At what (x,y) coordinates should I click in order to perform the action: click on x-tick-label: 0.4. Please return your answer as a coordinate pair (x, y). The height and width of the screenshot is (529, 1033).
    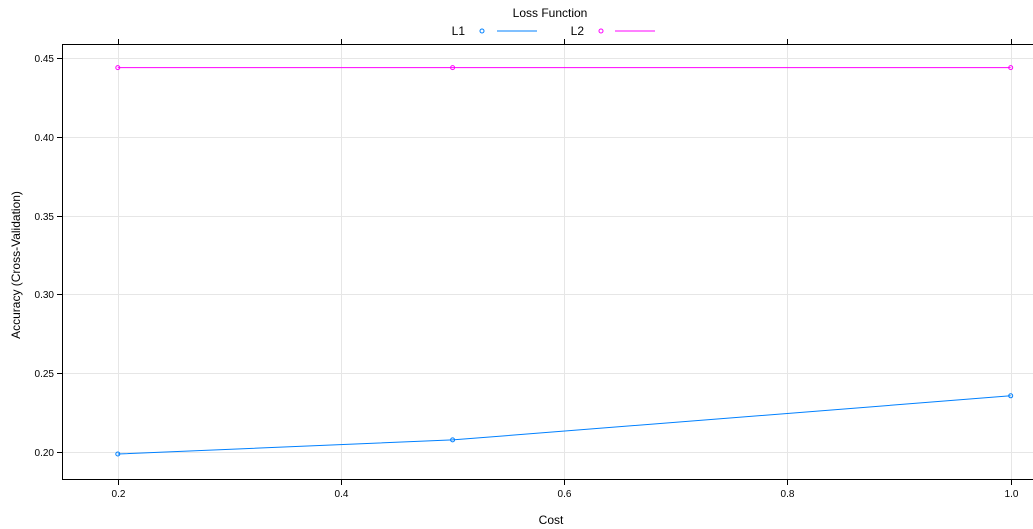
    Looking at the image, I should click on (342, 494).